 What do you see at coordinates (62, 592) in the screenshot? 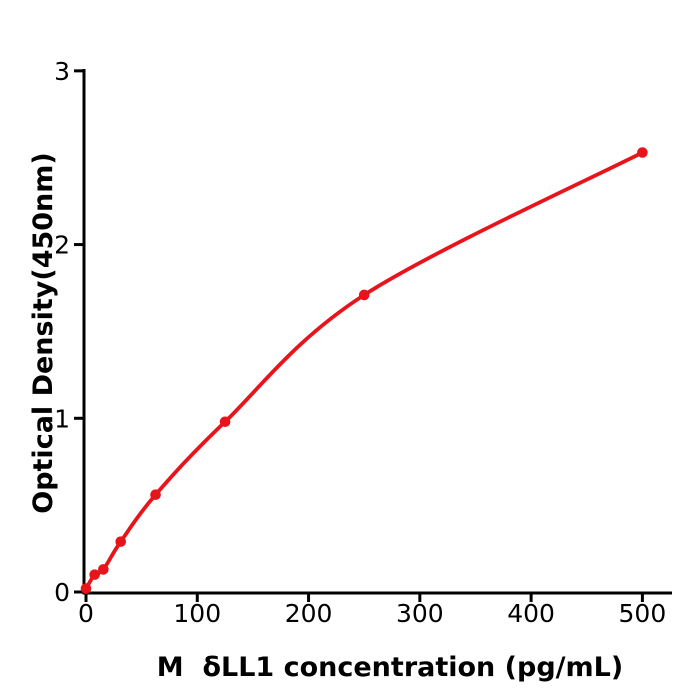
I see `y-tick-label: 0` at bounding box center [62, 592].